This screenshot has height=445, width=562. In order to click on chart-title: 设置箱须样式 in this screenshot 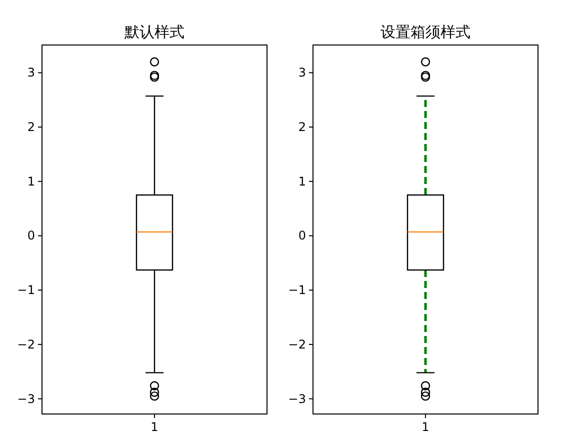, I will do `click(425, 32)`.